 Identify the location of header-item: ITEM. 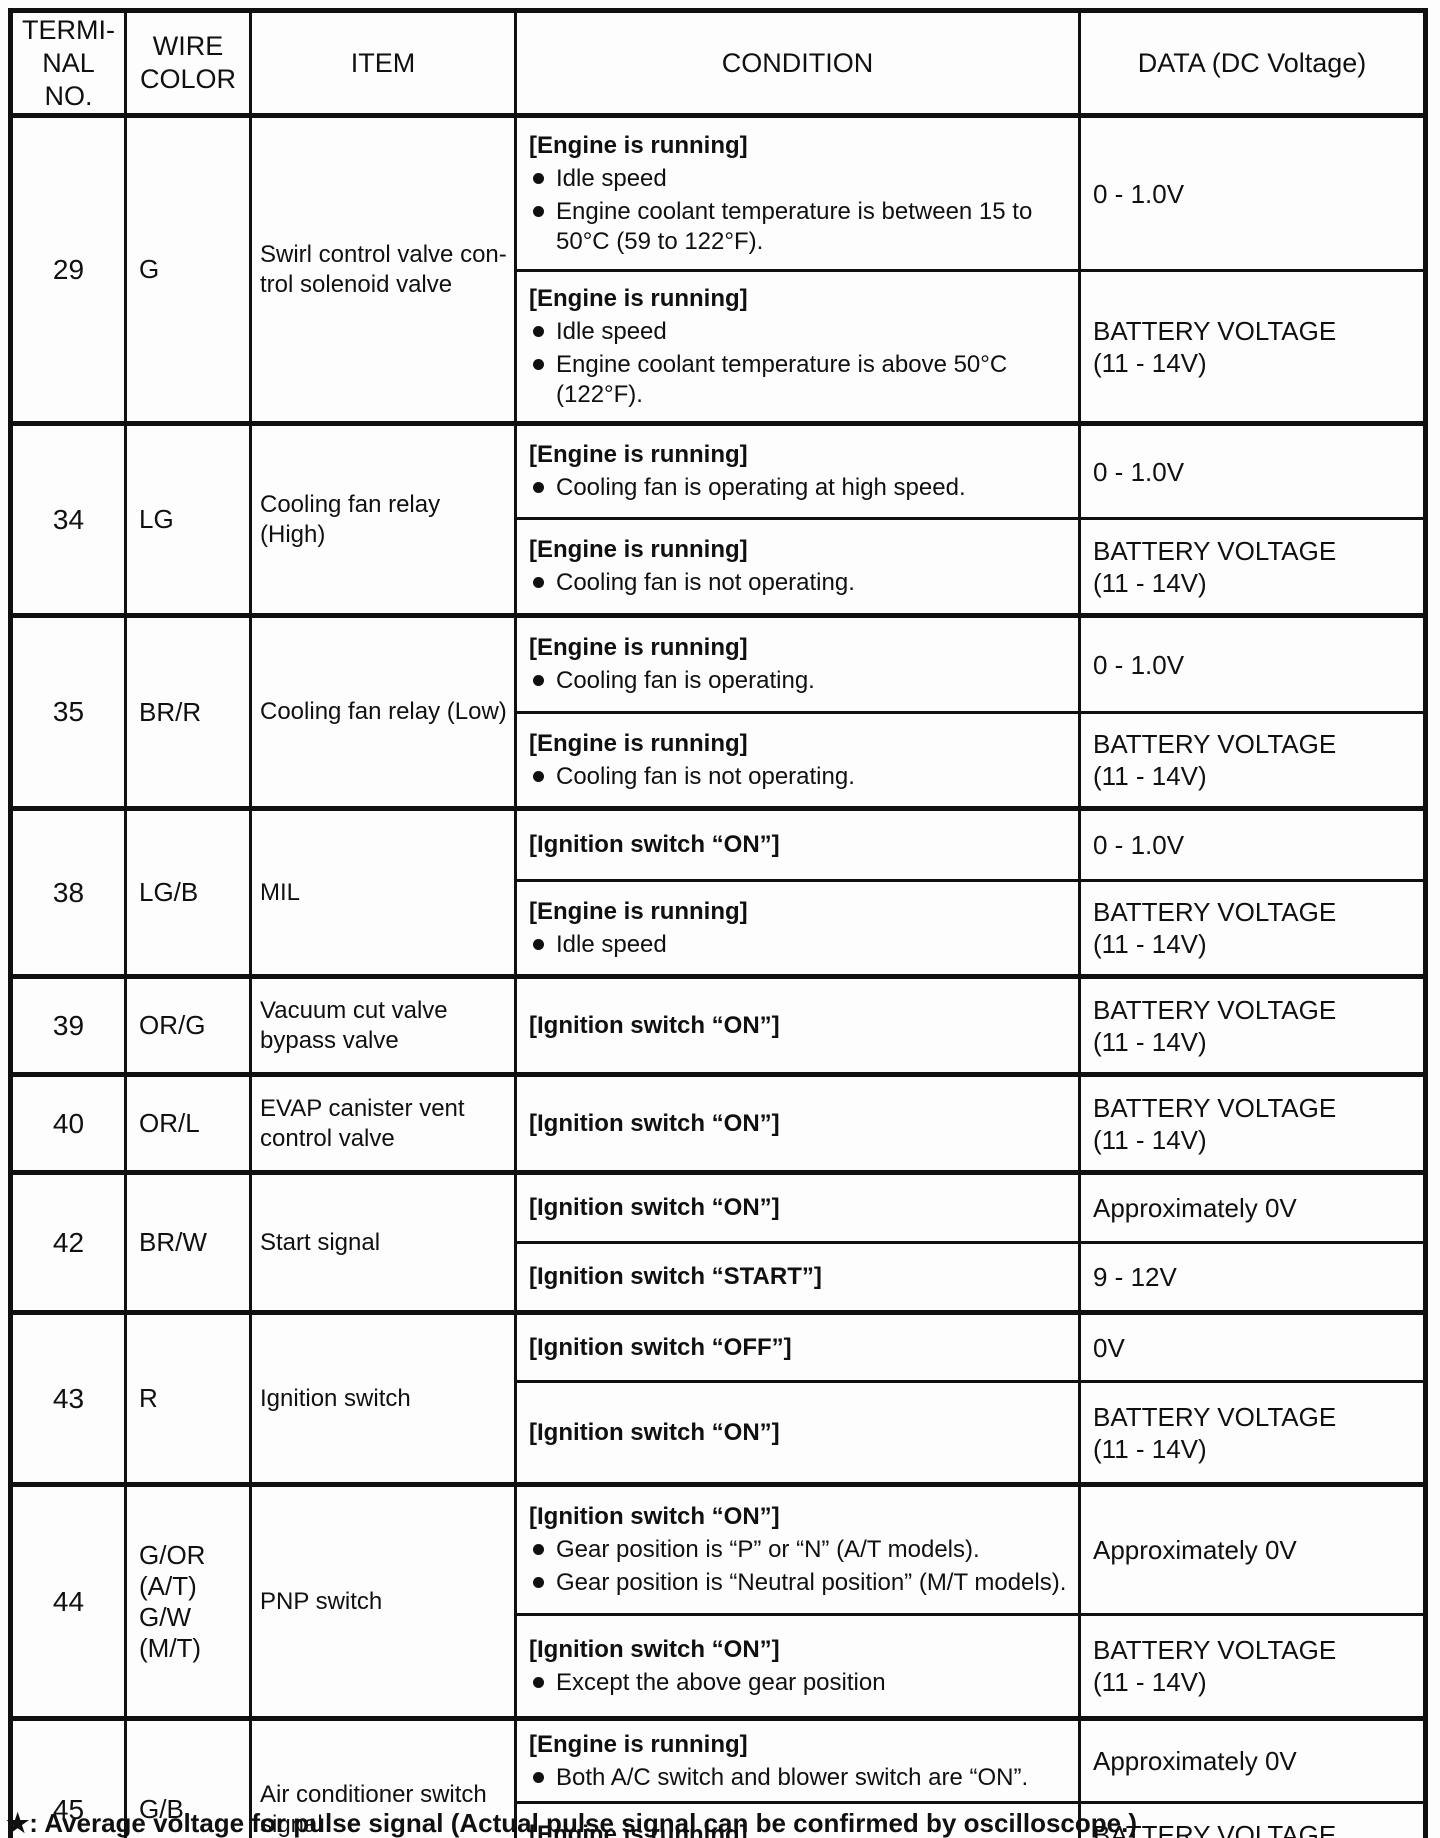
(383, 63).